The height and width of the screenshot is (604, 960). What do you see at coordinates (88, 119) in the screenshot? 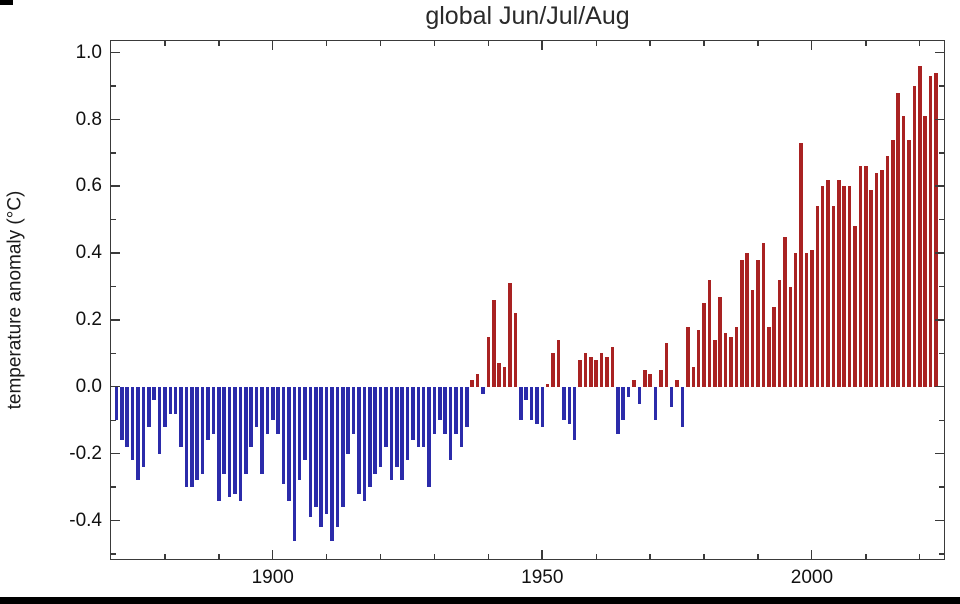
I see `y-axis-tick-label: 0.8` at bounding box center [88, 119].